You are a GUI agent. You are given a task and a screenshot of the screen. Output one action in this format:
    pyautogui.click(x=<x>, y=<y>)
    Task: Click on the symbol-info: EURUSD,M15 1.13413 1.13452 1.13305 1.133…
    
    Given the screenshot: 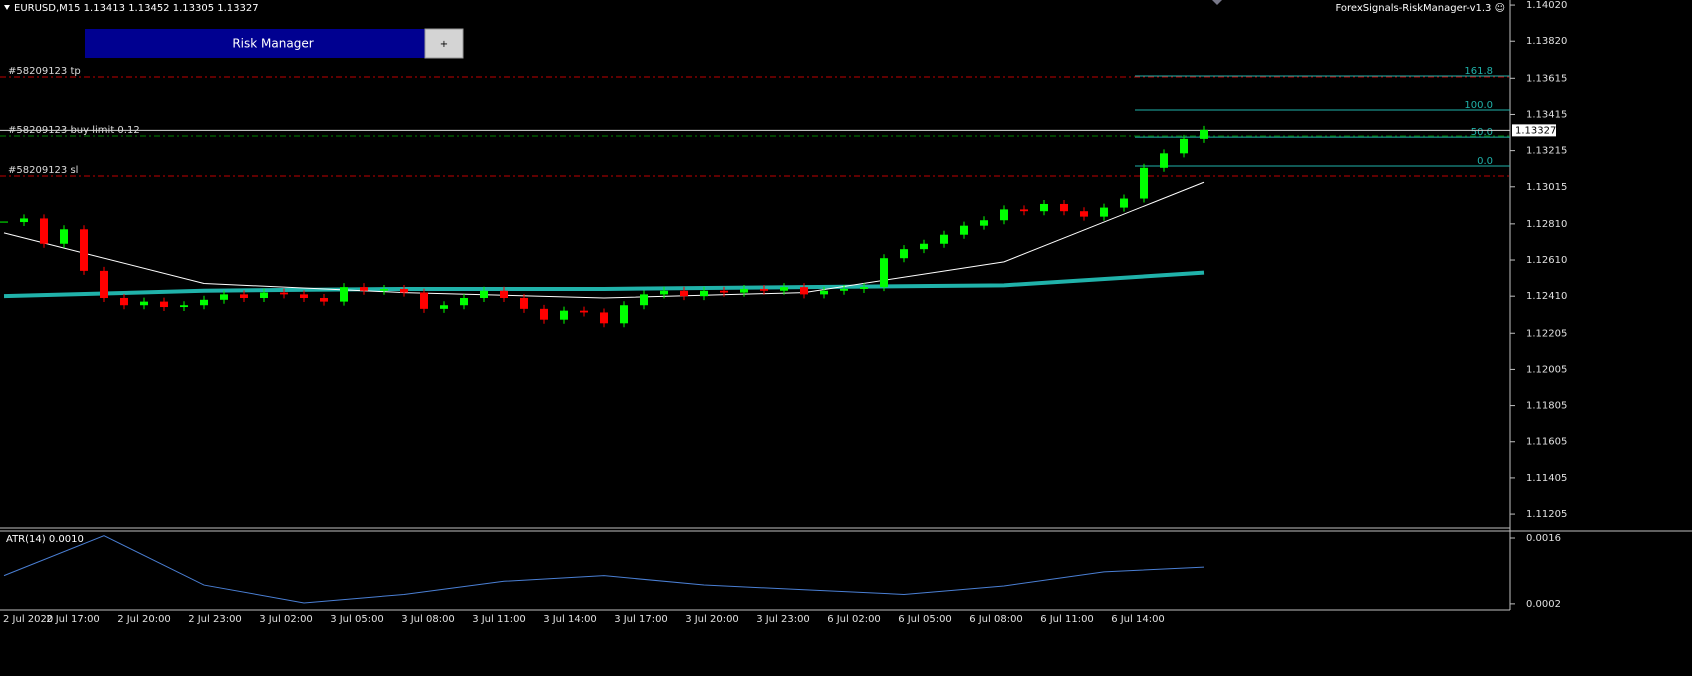 What is the action you would take?
    pyautogui.click(x=136, y=8)
    